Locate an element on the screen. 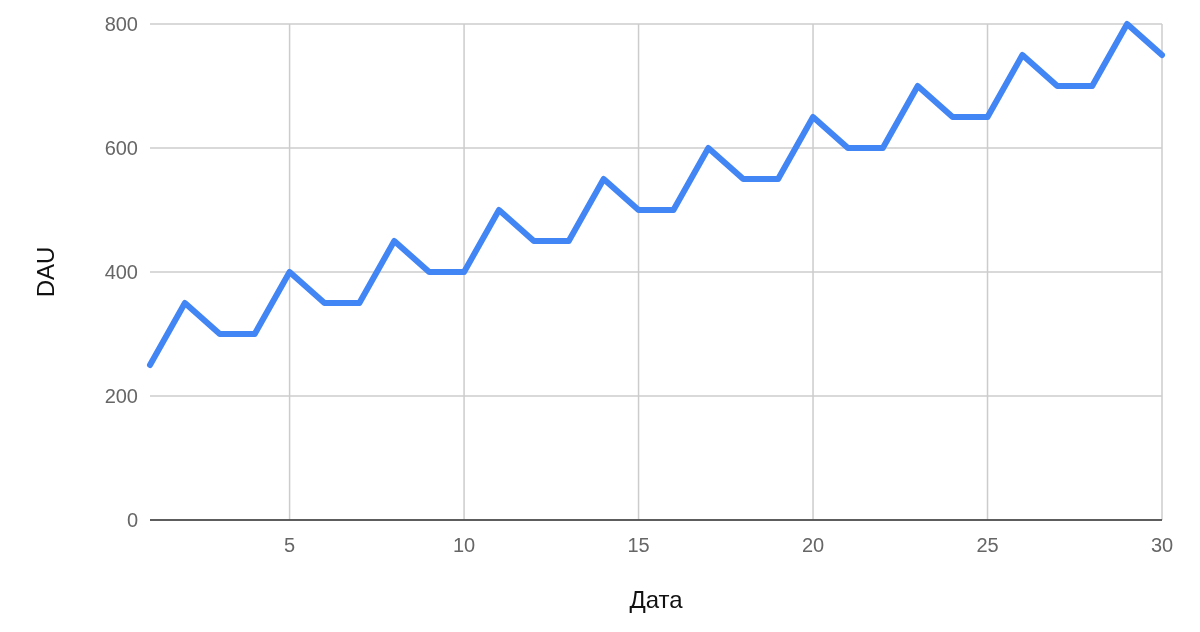 The image size is (1200, 632). x-tick-label: 10 is located at coordinates (464, 545).